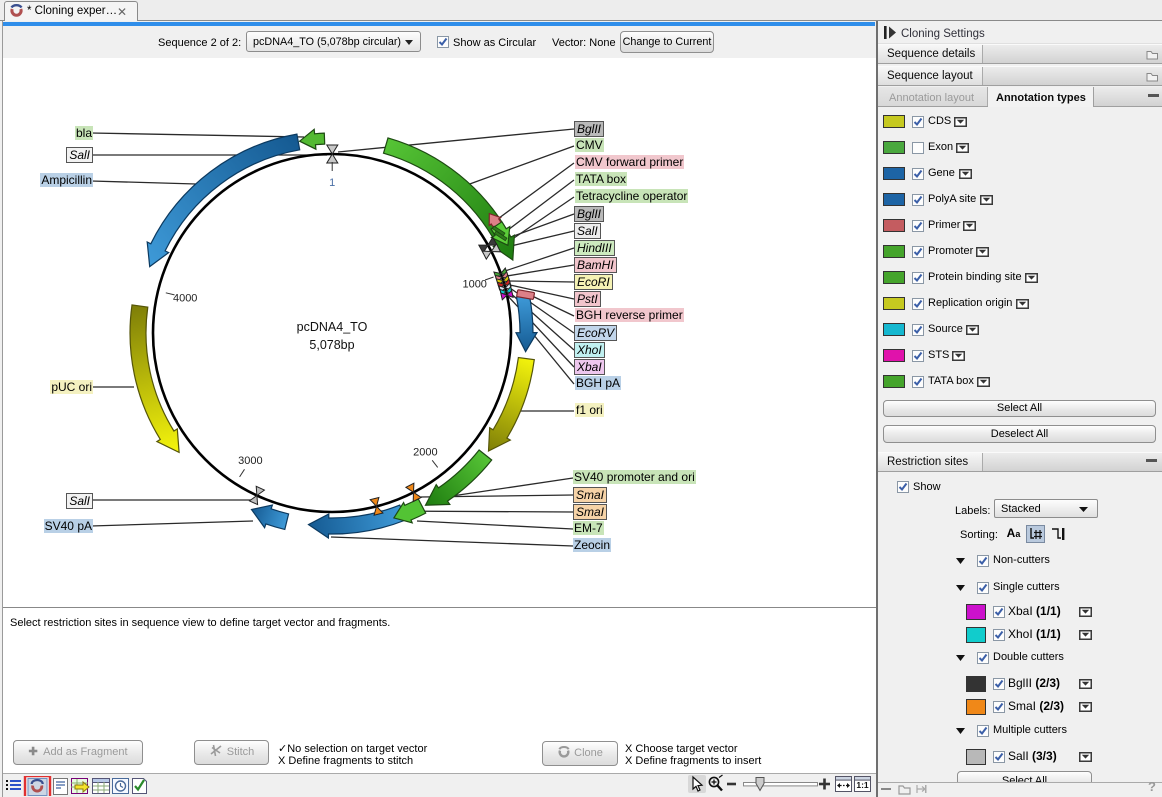  Describe the element at coordinates (425, 453) in the screenshot. I see `svg-text: 2000` at that location.